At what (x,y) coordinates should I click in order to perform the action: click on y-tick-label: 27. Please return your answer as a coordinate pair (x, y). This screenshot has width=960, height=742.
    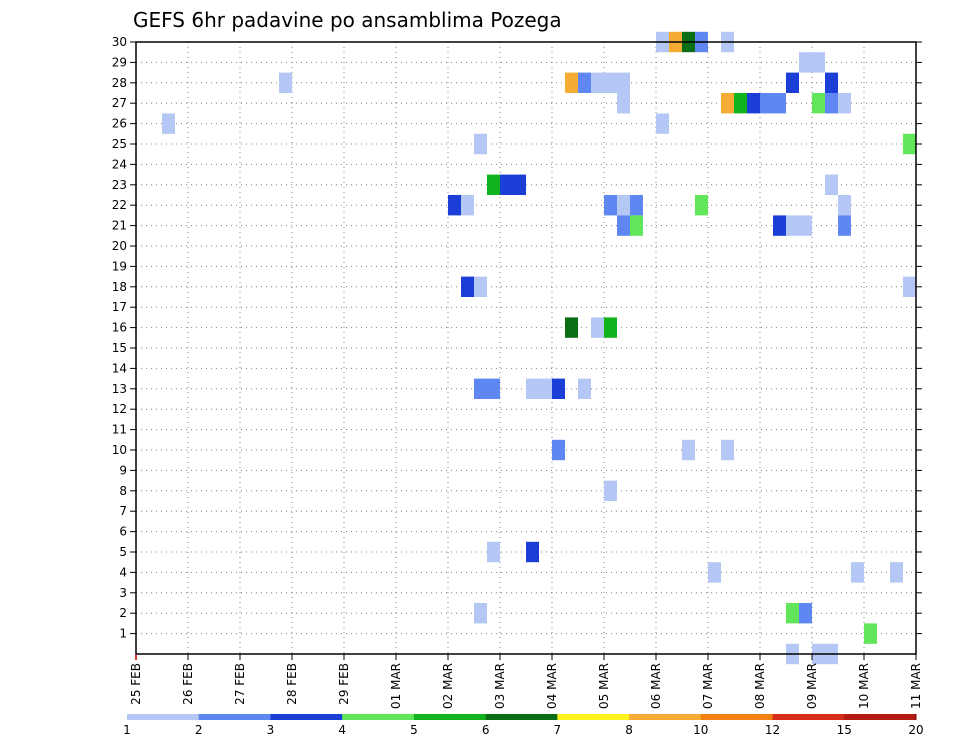
    Looking at the image, I should click on (119, 103).